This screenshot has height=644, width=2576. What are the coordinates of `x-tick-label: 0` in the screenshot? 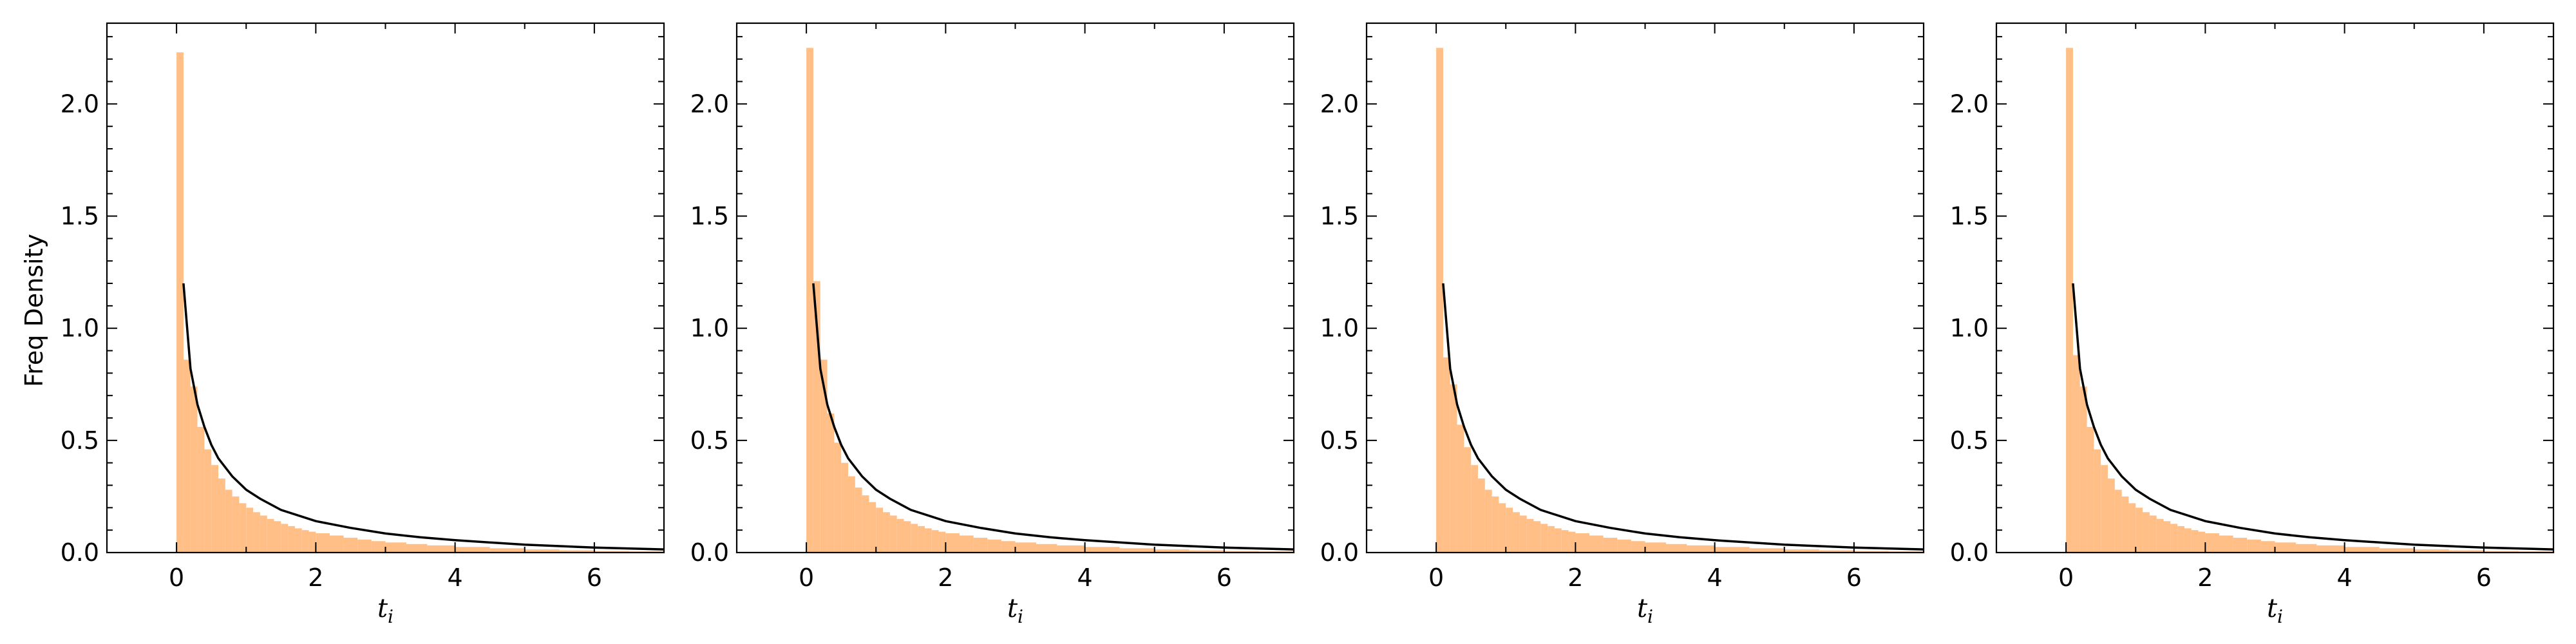 It's located at (807, 578).